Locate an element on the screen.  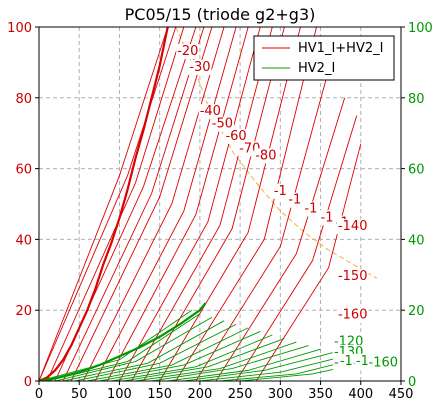
hv2-curve-m30 is located at coordinates (133, 348).